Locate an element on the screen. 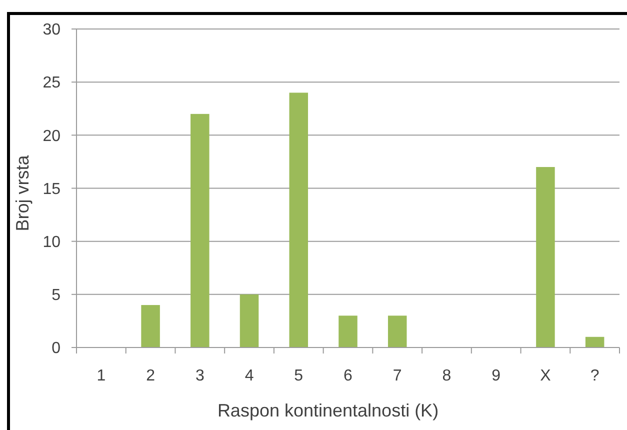 Image resolution: width=627 pixels, height=430 pixels. x-tick-label: 6 is located at coordinates (348, 376).